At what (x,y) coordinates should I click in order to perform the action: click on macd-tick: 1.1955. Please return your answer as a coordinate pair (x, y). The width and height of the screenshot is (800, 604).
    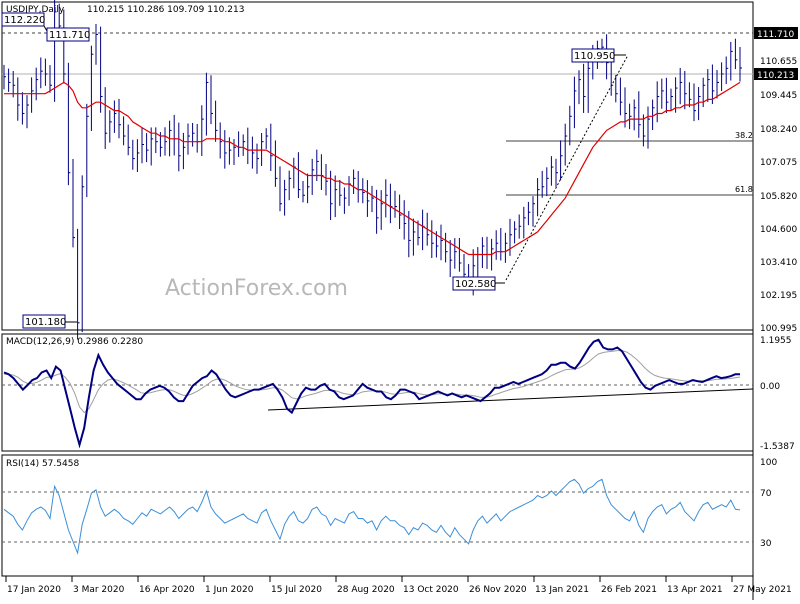
    Looking at the image, I should click on (776, 341).